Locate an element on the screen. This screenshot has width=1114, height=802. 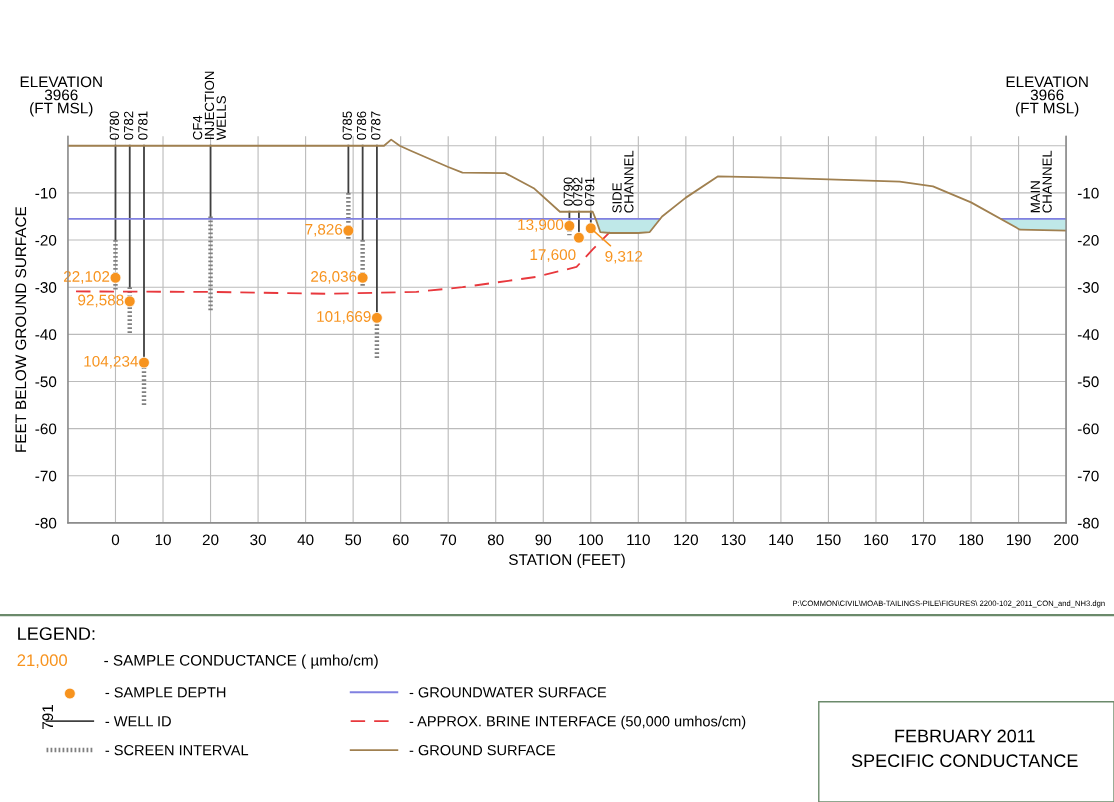
annotation: 0792 is located at coordinates (578, 191).